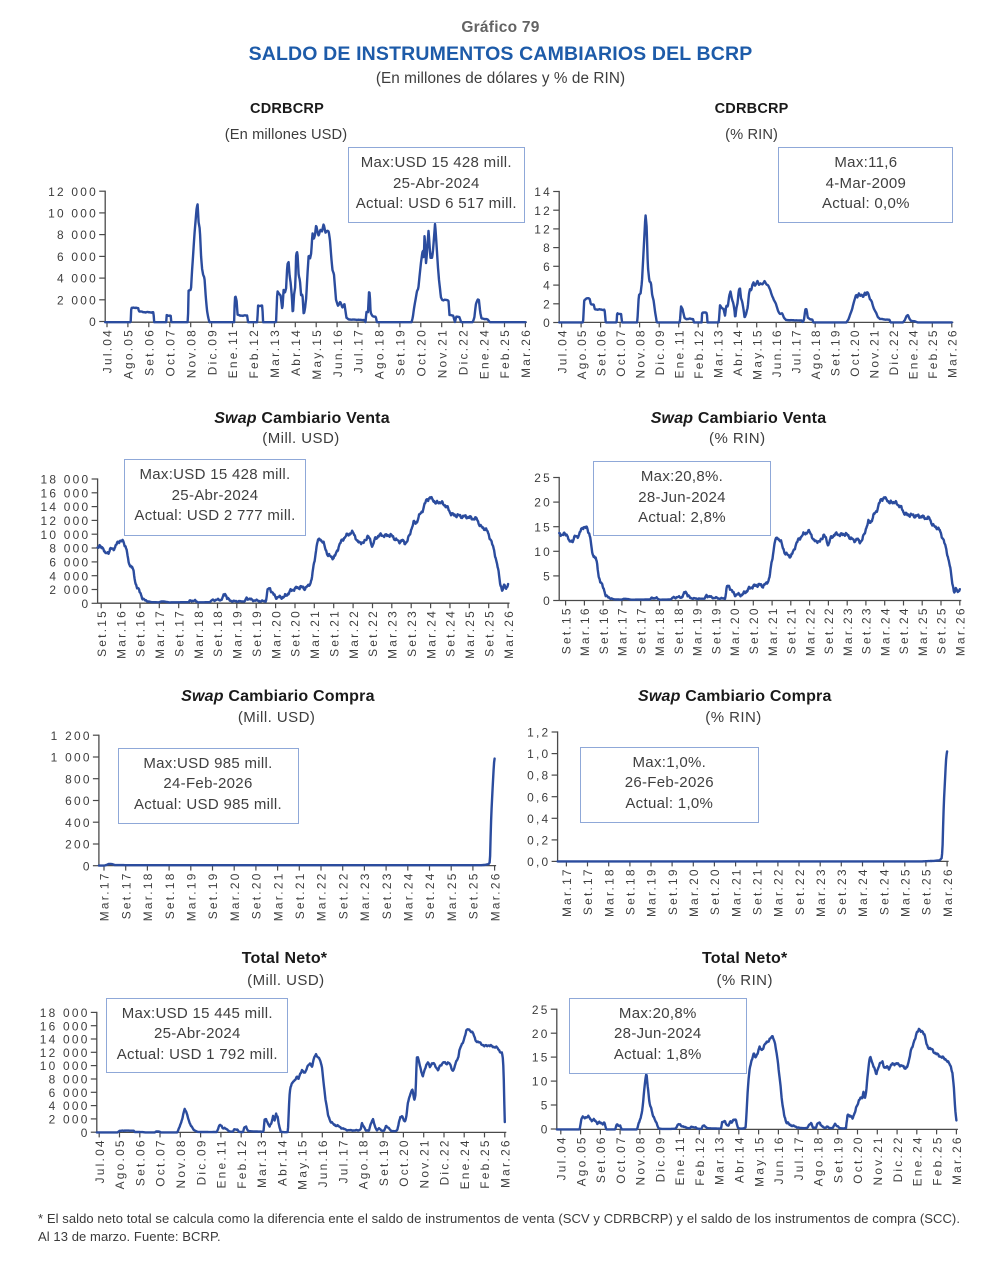 The width and height of the screenshot is (1001, 1270). Describe the element at coordinates (541, 1058) in the screenshot. I see `svg-text: 15` at that location.